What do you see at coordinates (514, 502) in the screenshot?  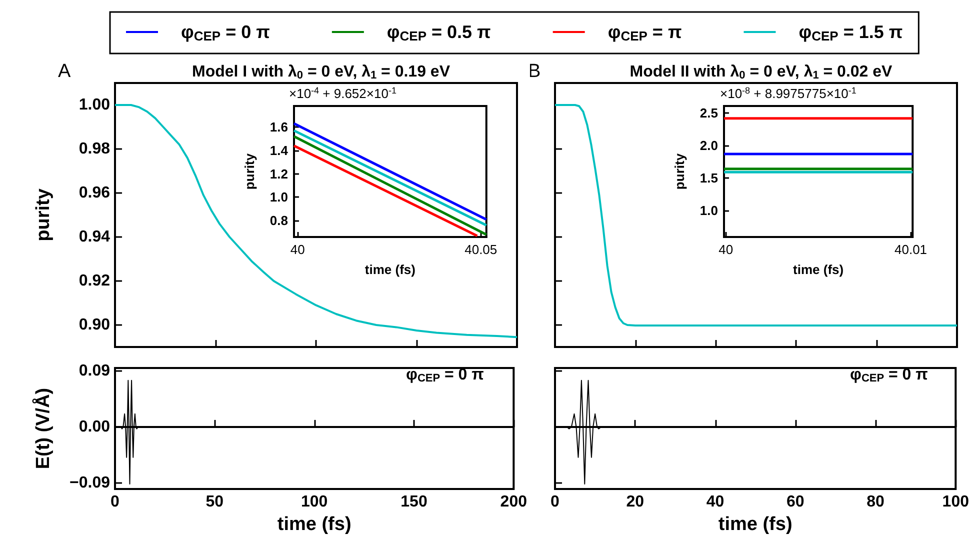 I see `x-tick-label: 200` at bounding box center [514, 502].